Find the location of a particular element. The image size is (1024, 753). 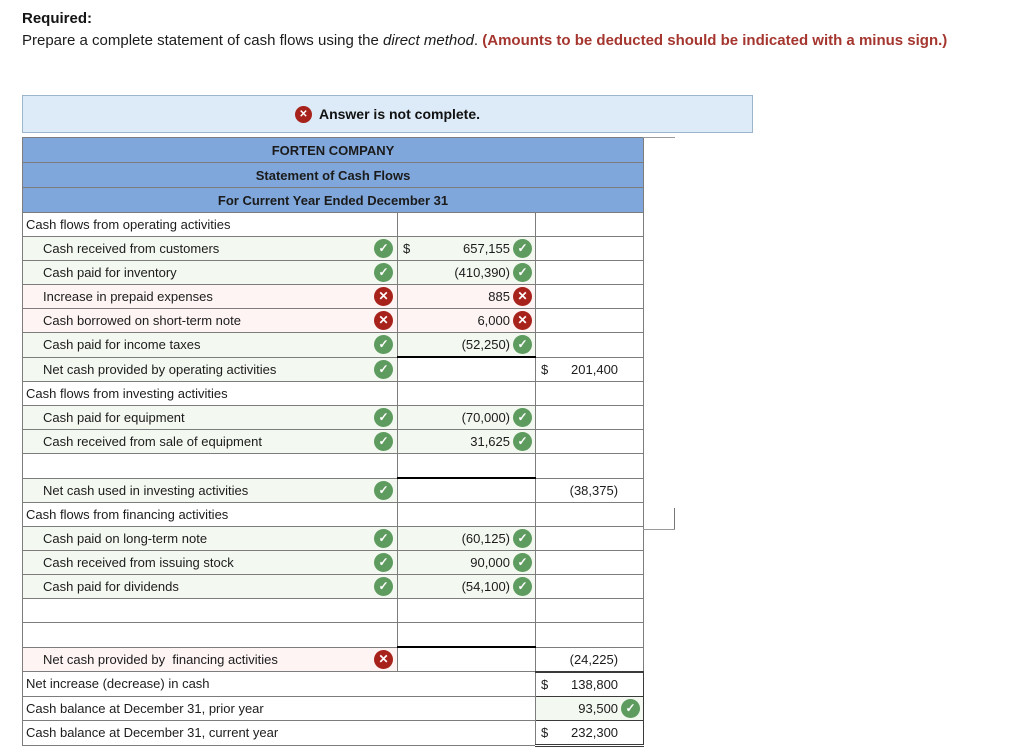

total-value-box: $138,800 is located at coordinates (590, 684).